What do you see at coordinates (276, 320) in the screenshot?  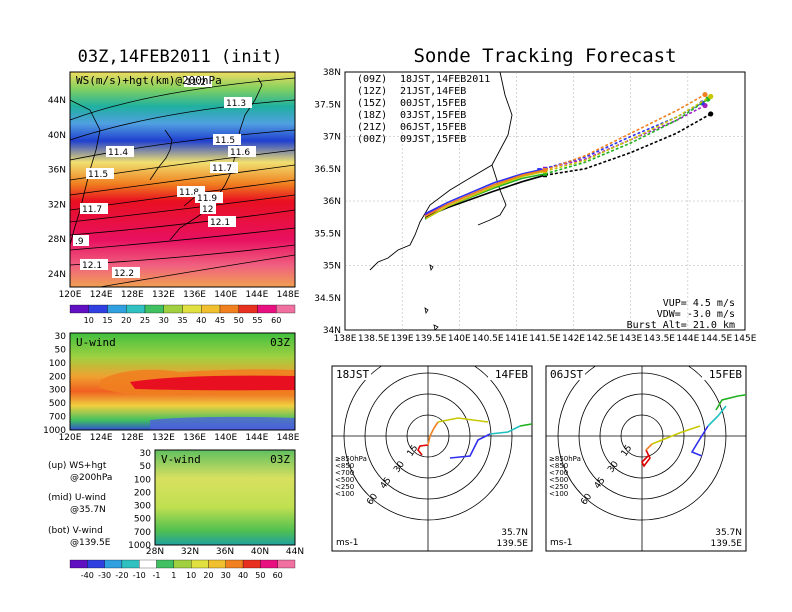 I see `ws-colorbar-label: 60` at bounding box center [276, 320].